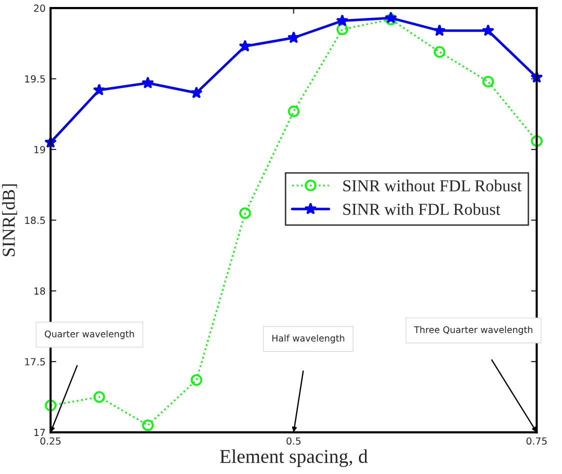  I want to click on legend-label: SINR with FDL Robust, so click(421, 209).